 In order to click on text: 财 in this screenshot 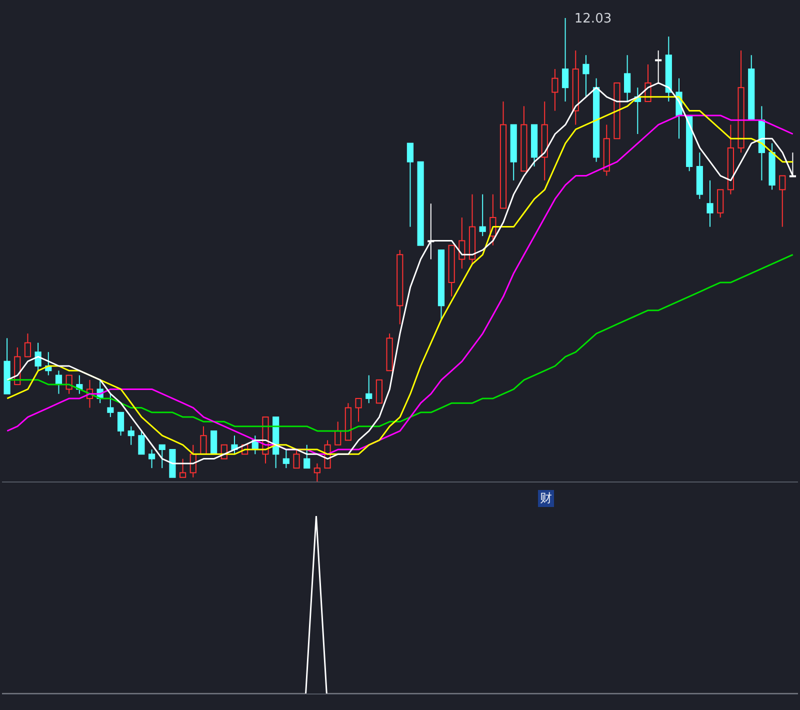, I will do `click(546, 498)`.